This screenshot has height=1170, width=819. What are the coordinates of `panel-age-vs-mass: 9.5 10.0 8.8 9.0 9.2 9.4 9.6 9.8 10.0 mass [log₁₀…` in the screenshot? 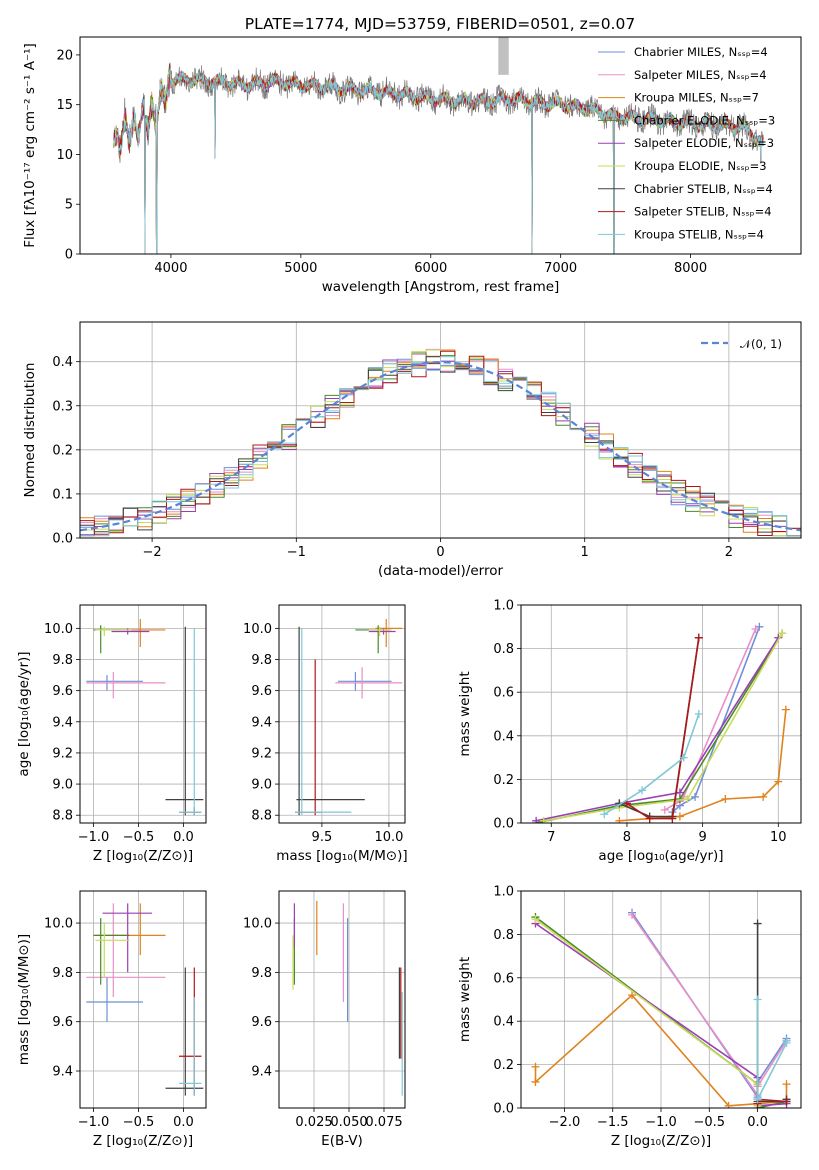 It's located at (325, 734).